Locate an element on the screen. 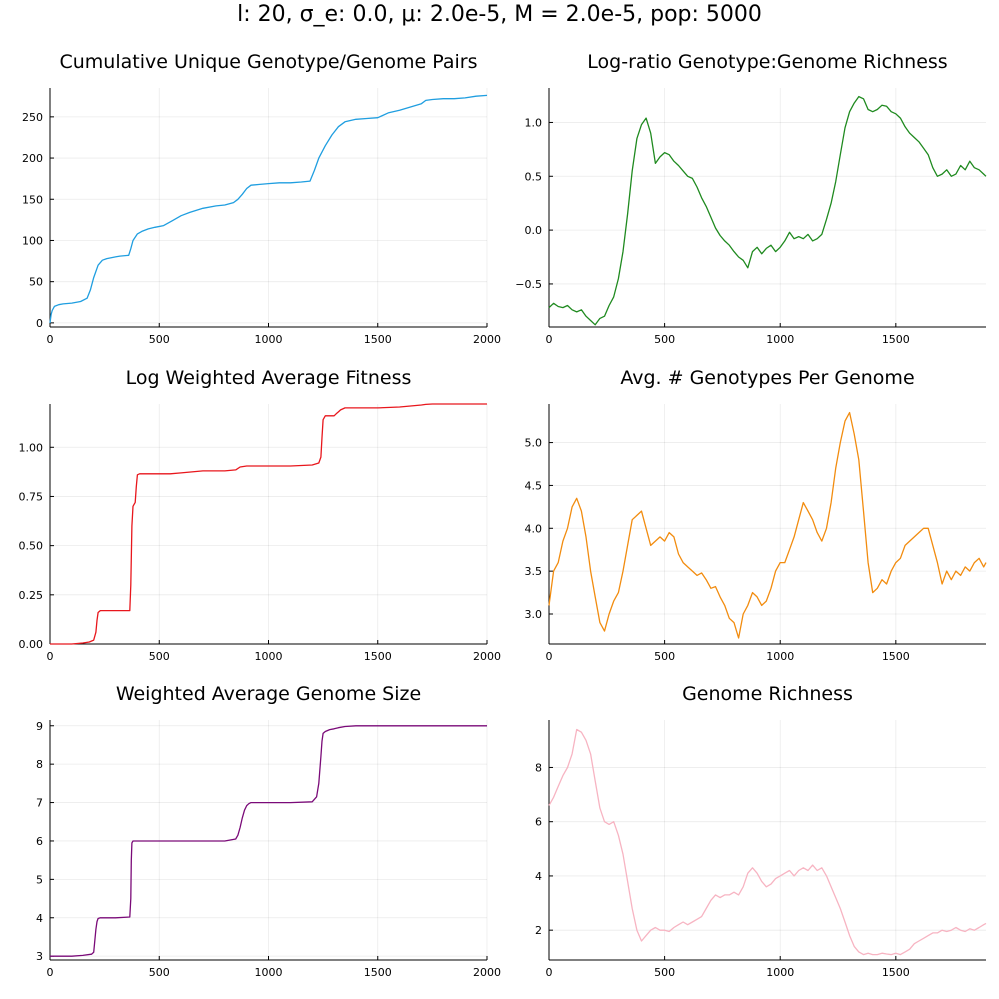 This screenshot has width=999, height=999. panel-6: Genome Richness 0 500 1000 1500 2 4 6 8 is located at coordinates (761, 831).